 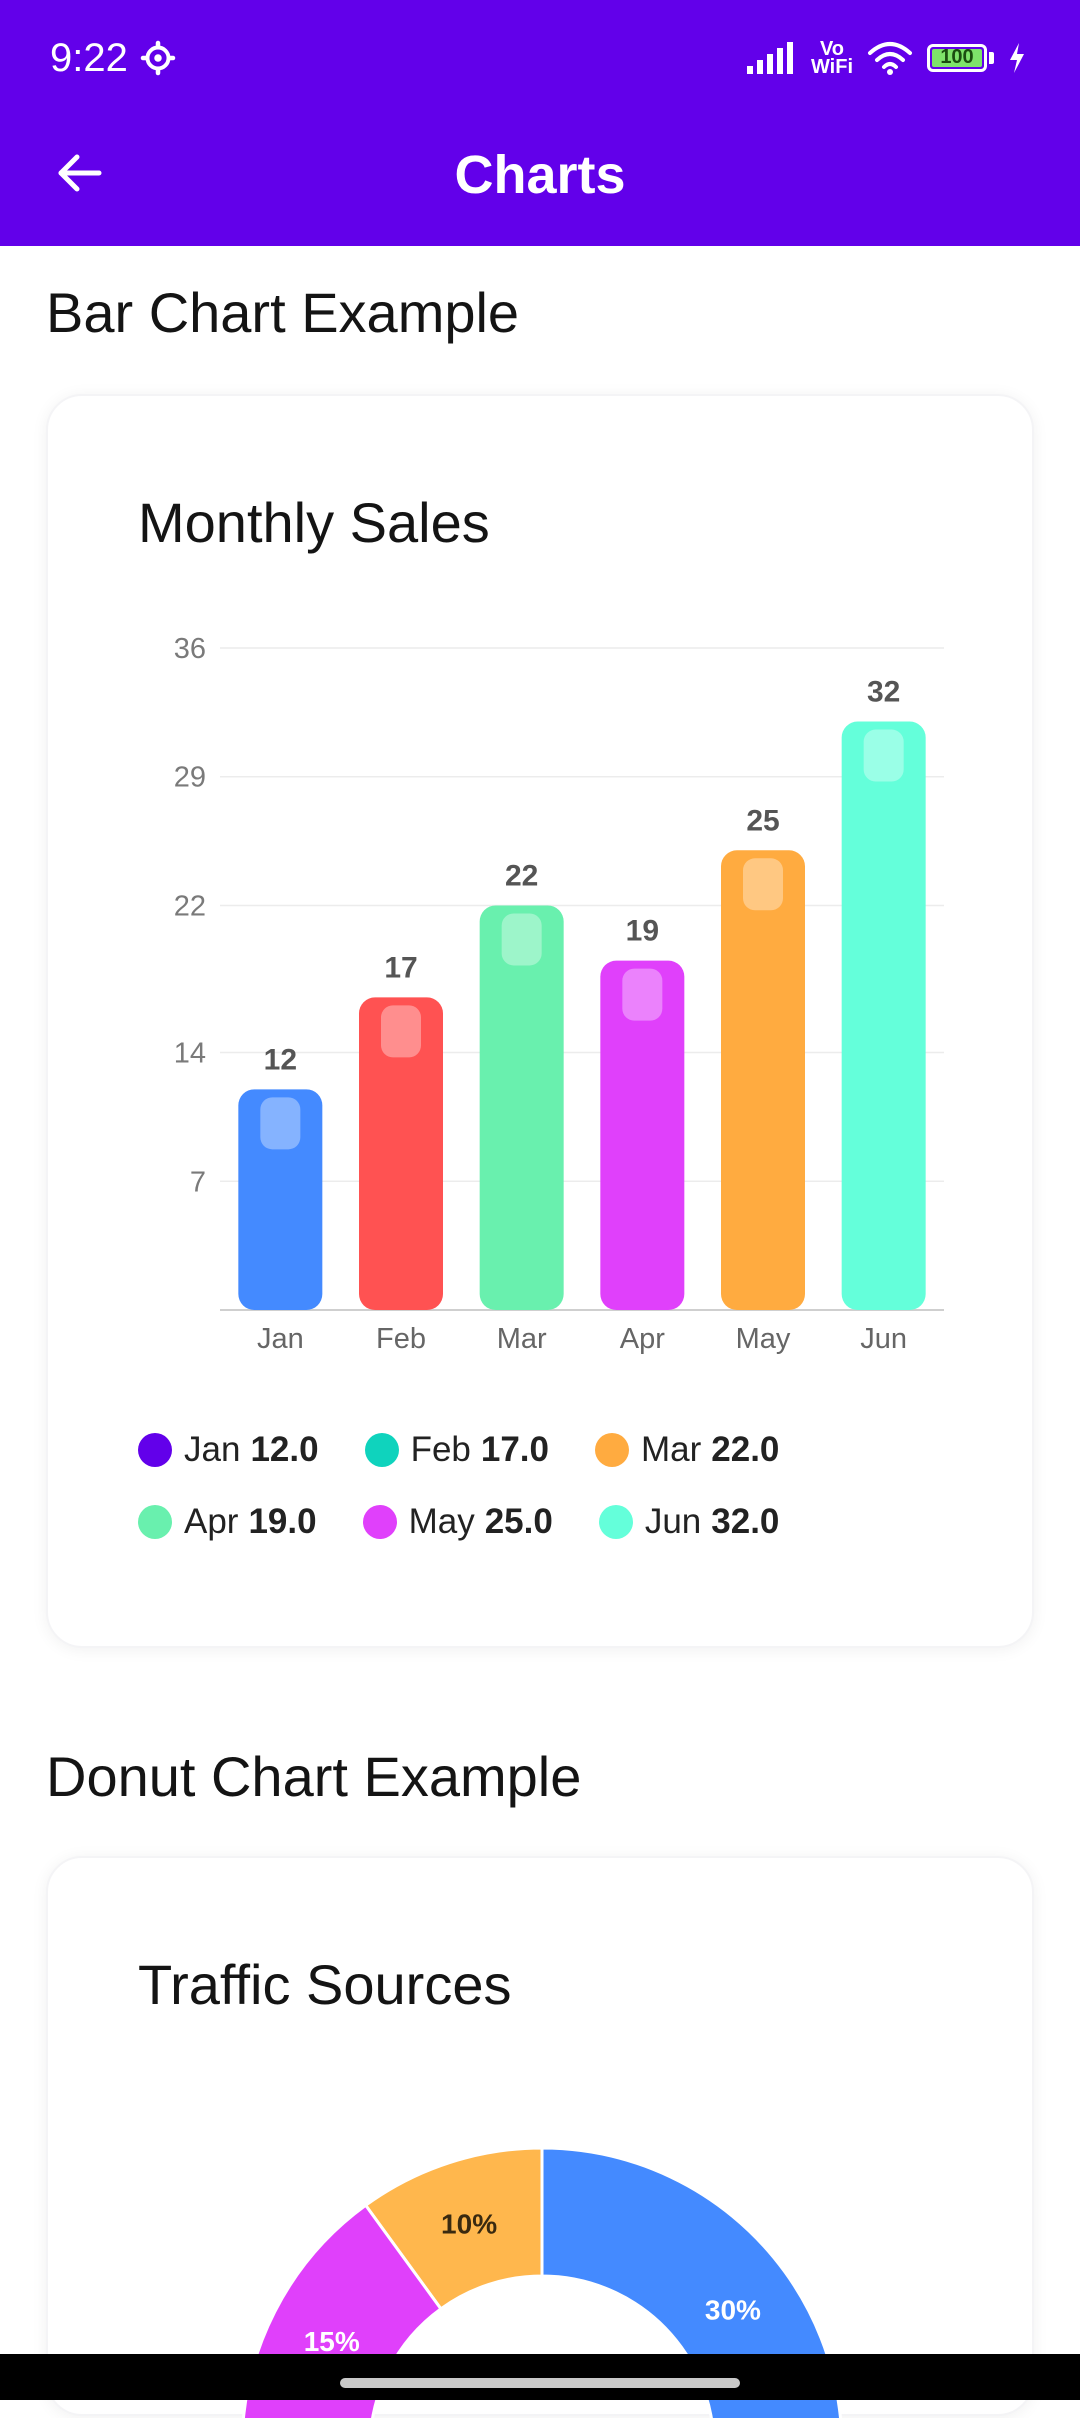 I want to click on legend-item: Mar 22.0, so click(x=687, y=1450).